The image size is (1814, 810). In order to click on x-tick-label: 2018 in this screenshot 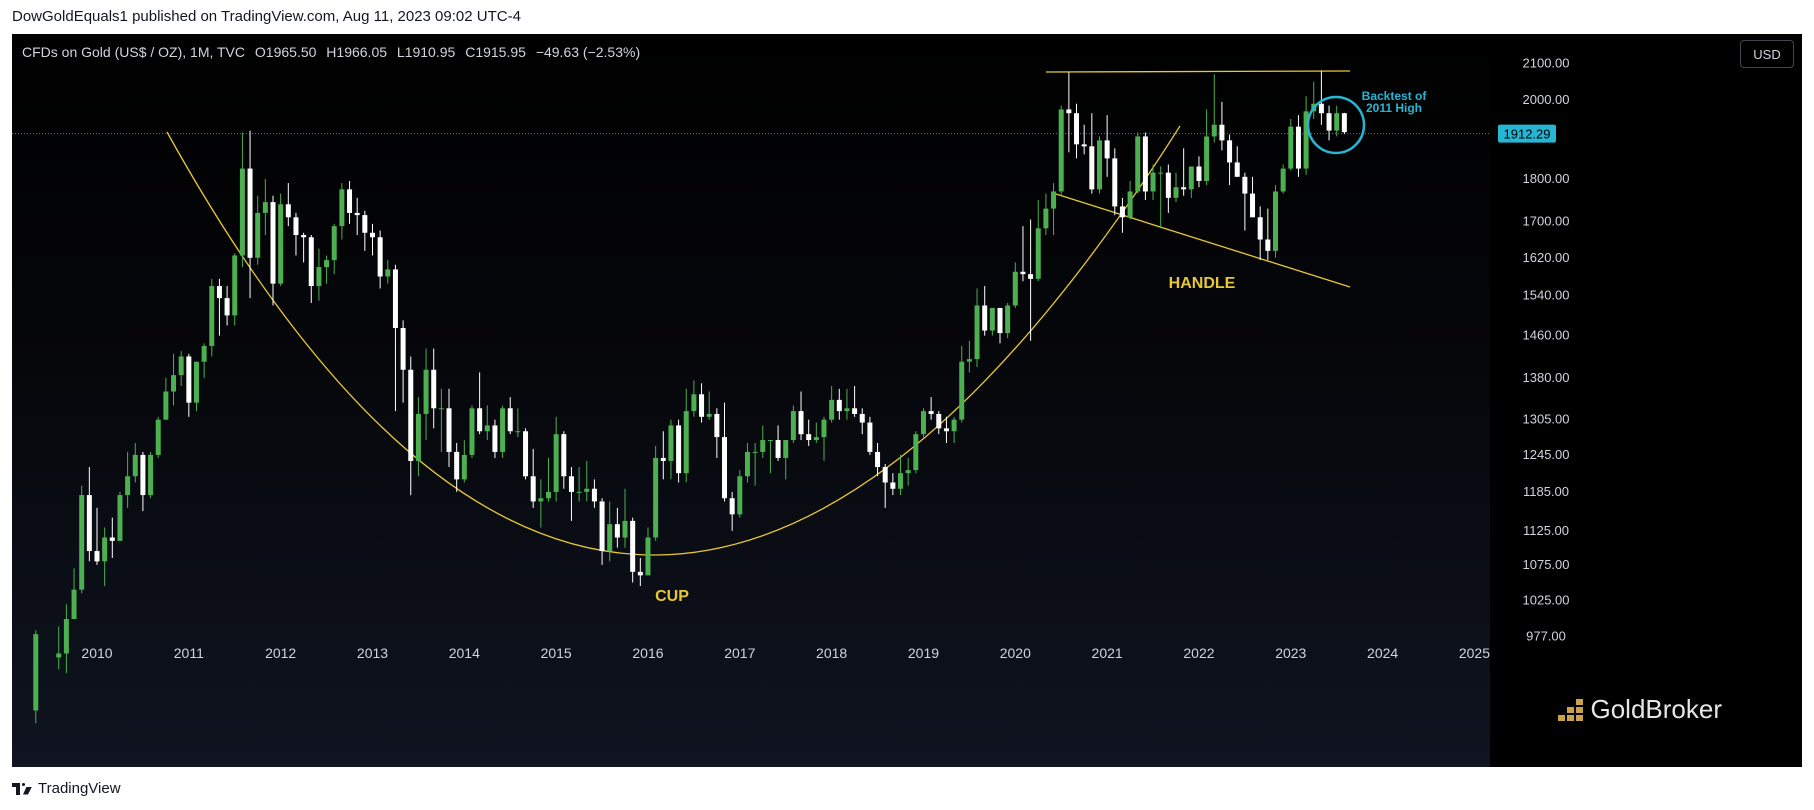, I will do `click(831, 653)`.